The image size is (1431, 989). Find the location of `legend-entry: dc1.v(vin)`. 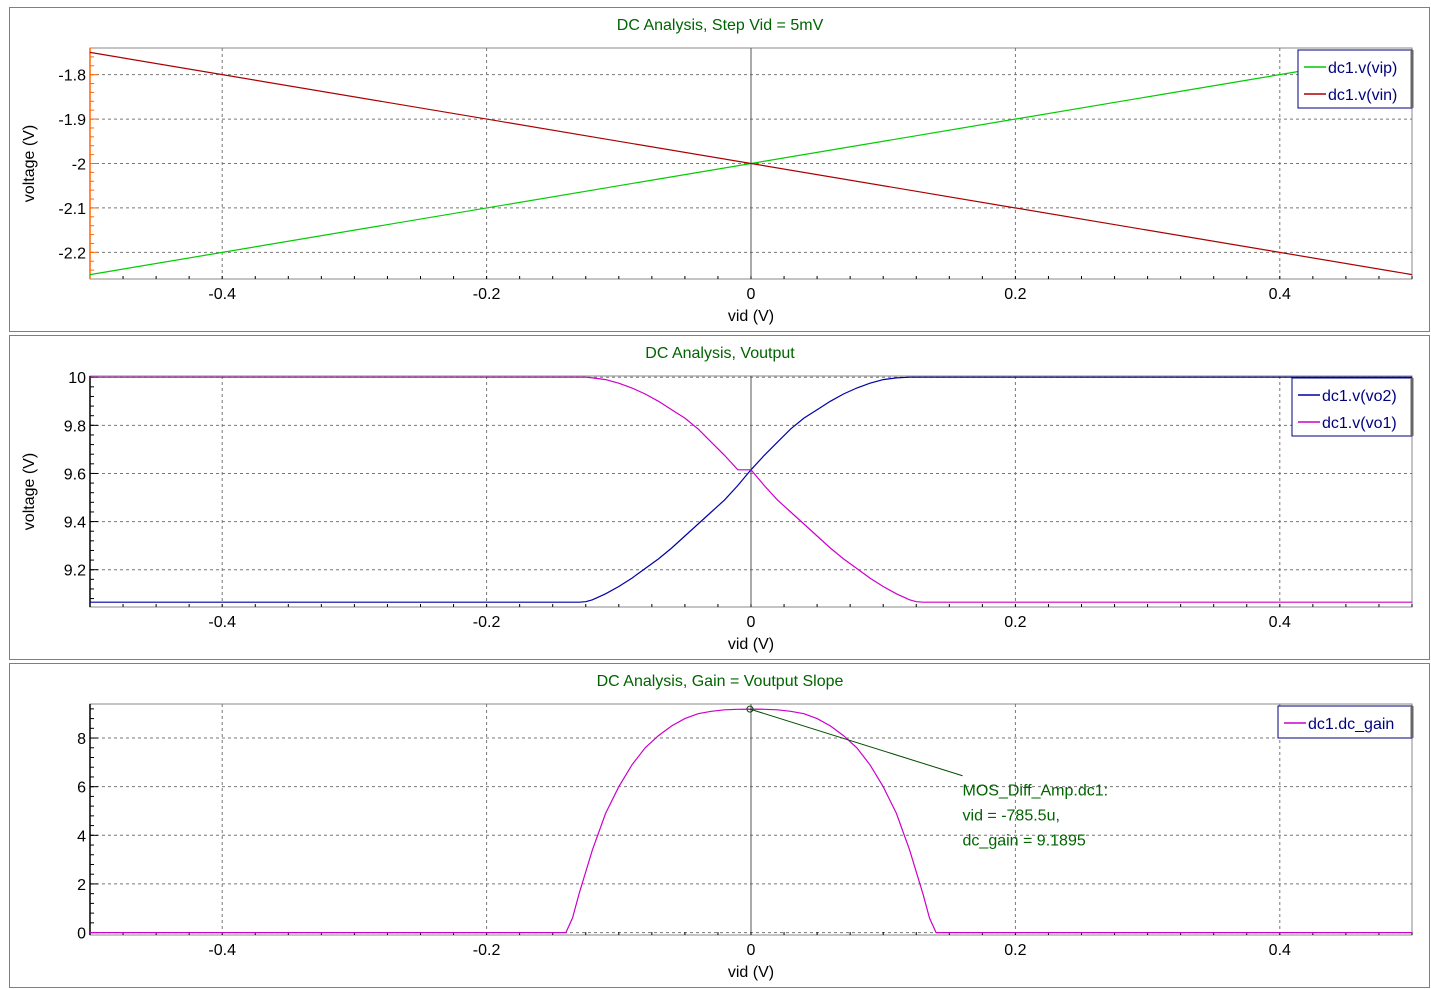

legend-entry: dc1.v(vin) is located at coordinates (1362, 95).